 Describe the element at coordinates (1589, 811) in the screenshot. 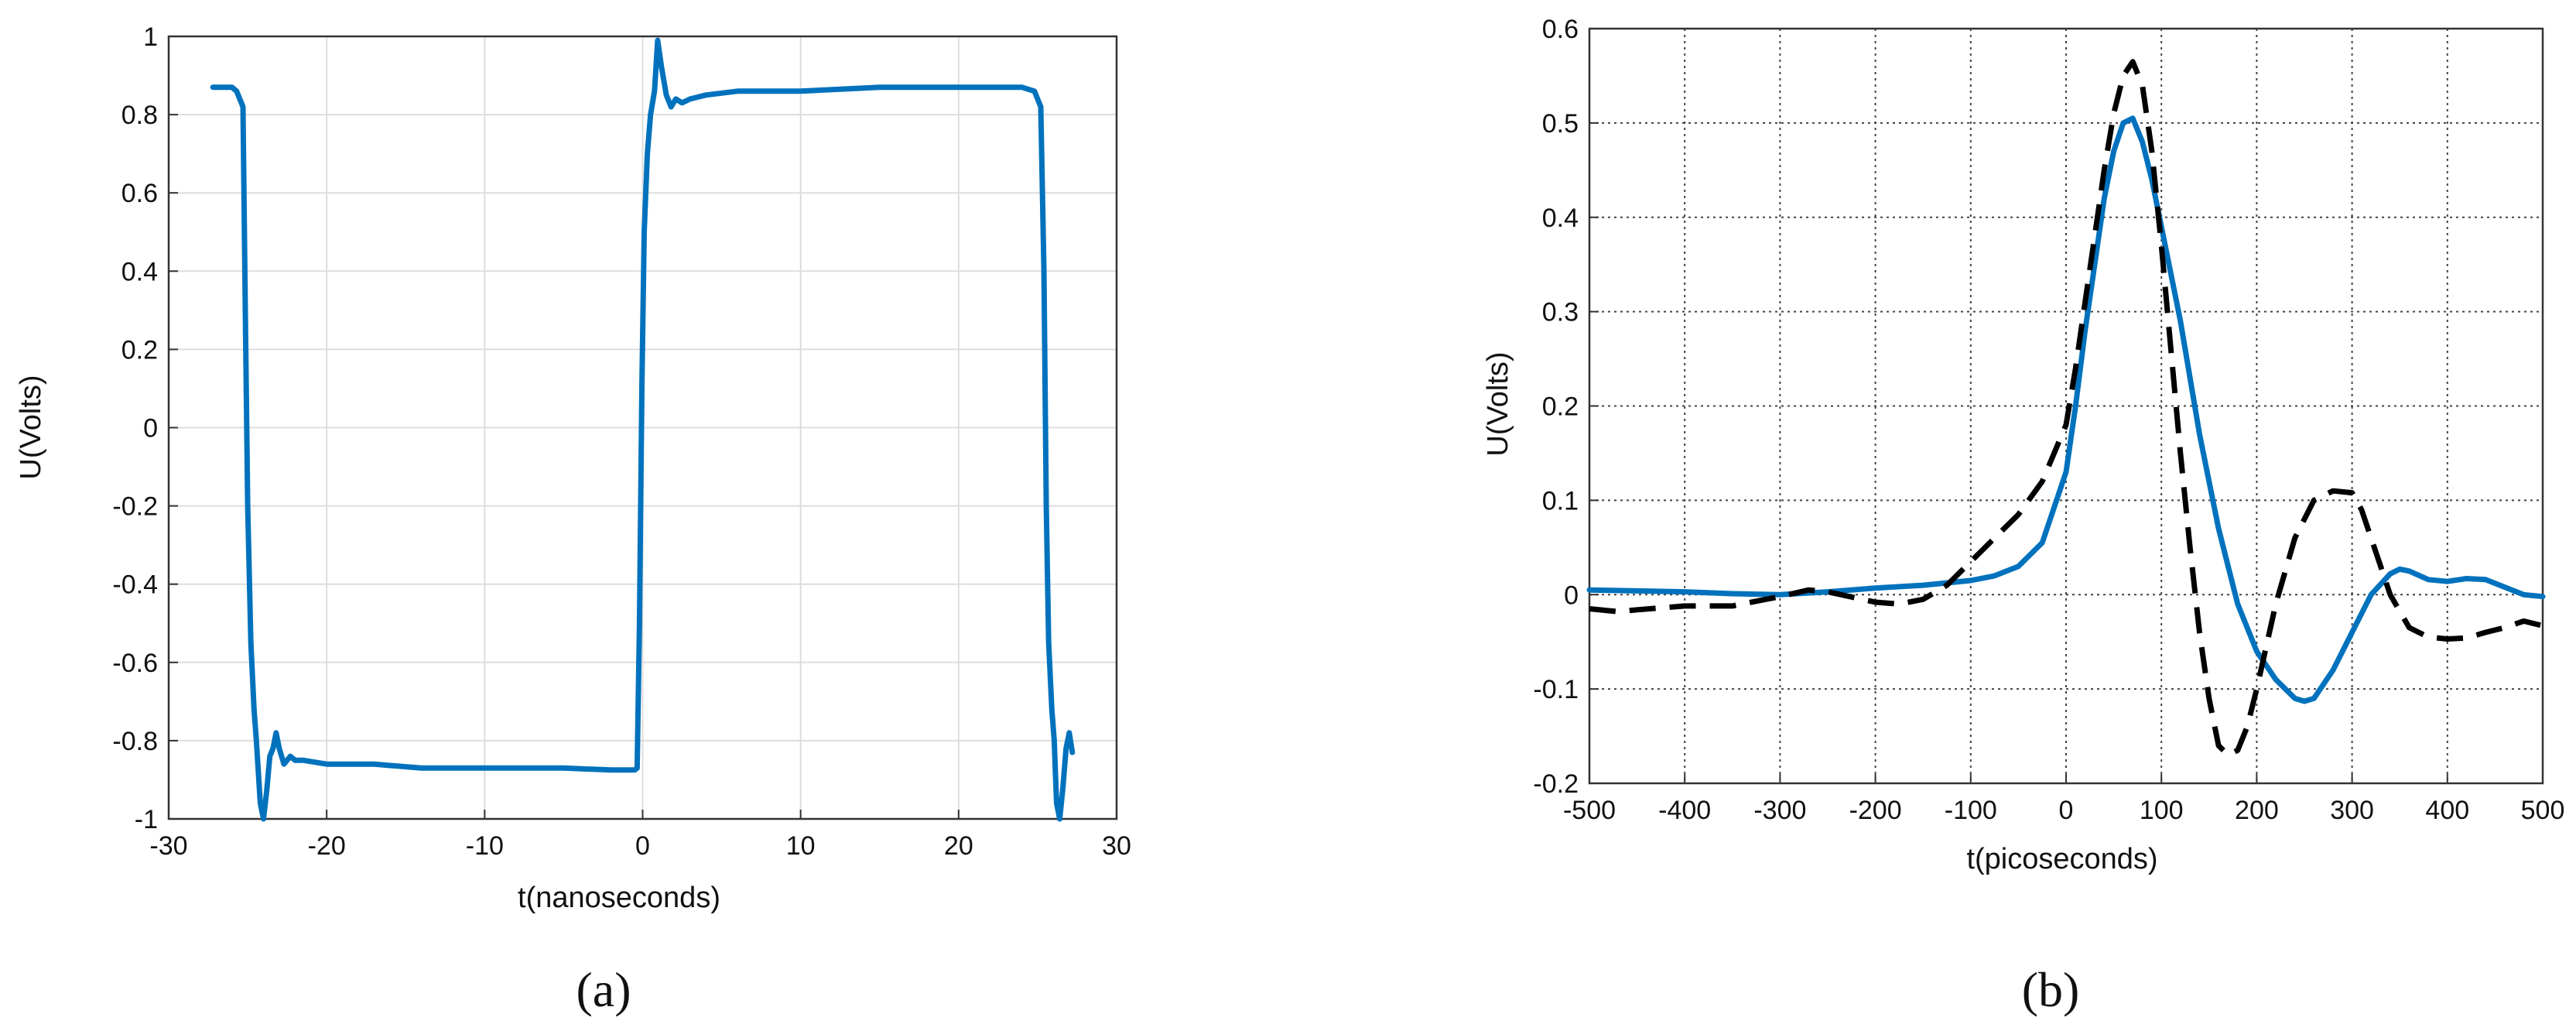

I see `x-tick-label: -500` at that location.